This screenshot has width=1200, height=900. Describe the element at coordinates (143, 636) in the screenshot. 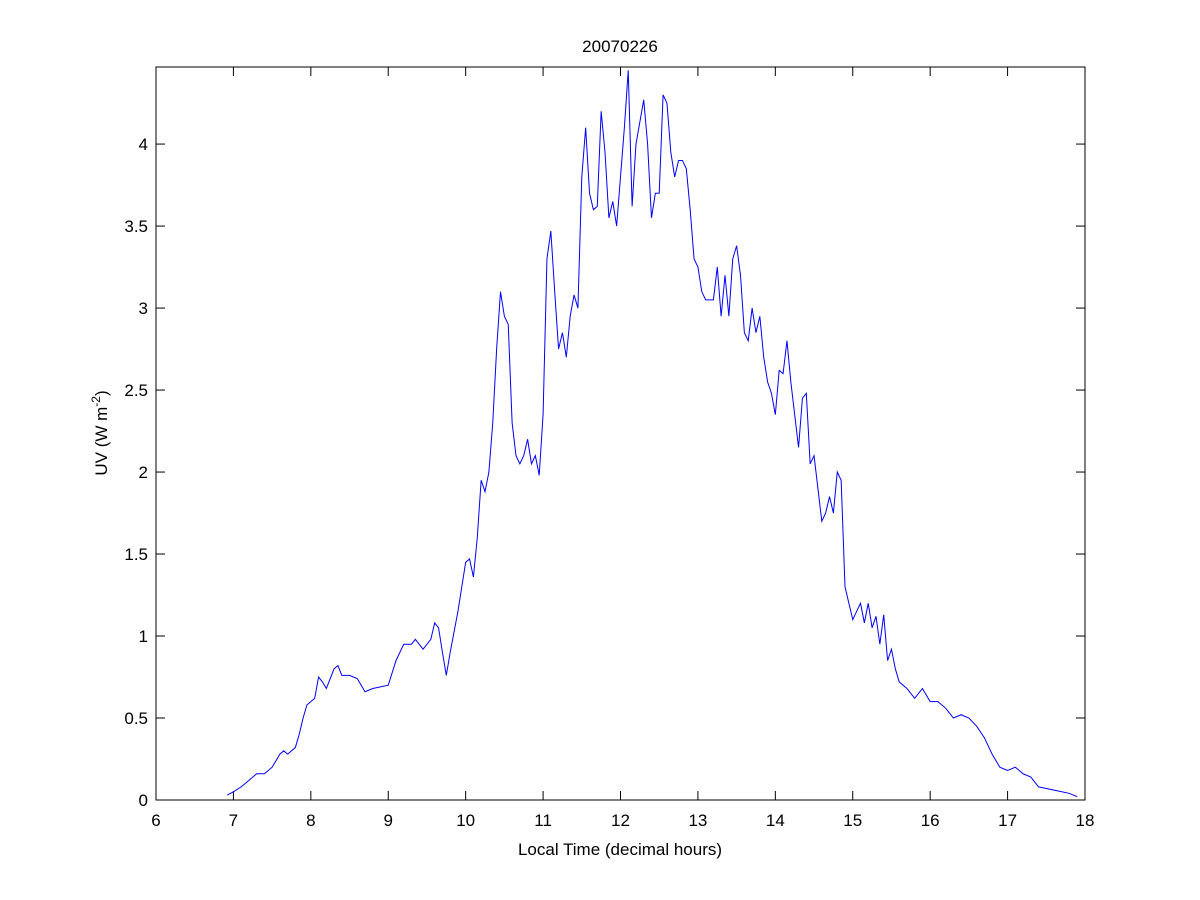

I see `y-tick-label: 1` at that location.